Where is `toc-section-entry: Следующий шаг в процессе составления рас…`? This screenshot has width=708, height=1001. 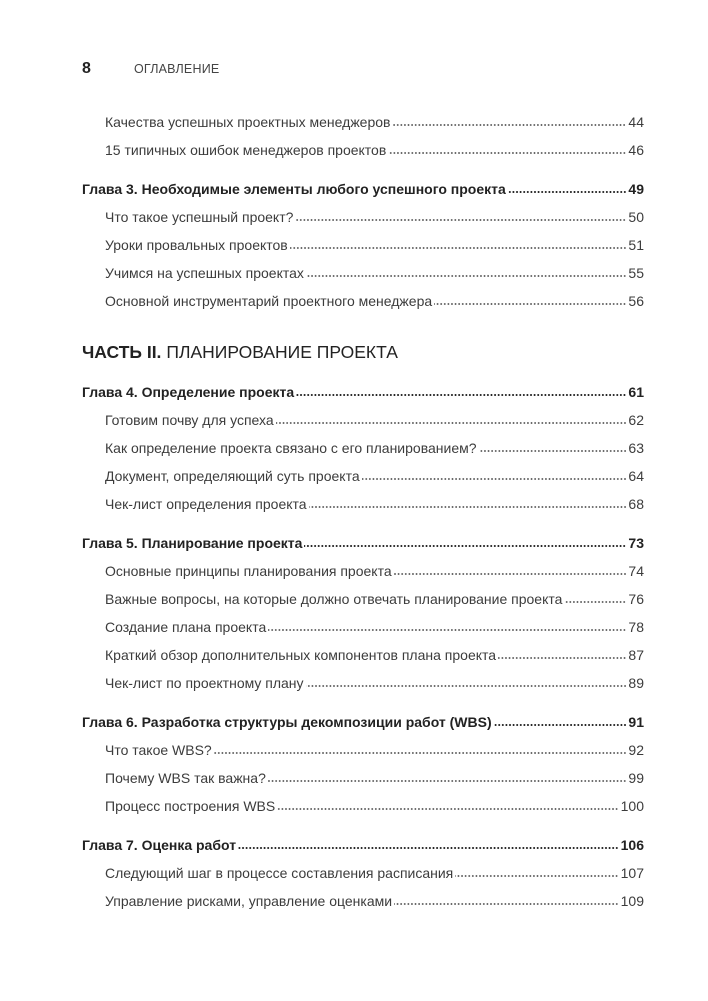 toc-section-entry: Следующий шаг в процессе составления рас… is located at coordinates (363, 873).